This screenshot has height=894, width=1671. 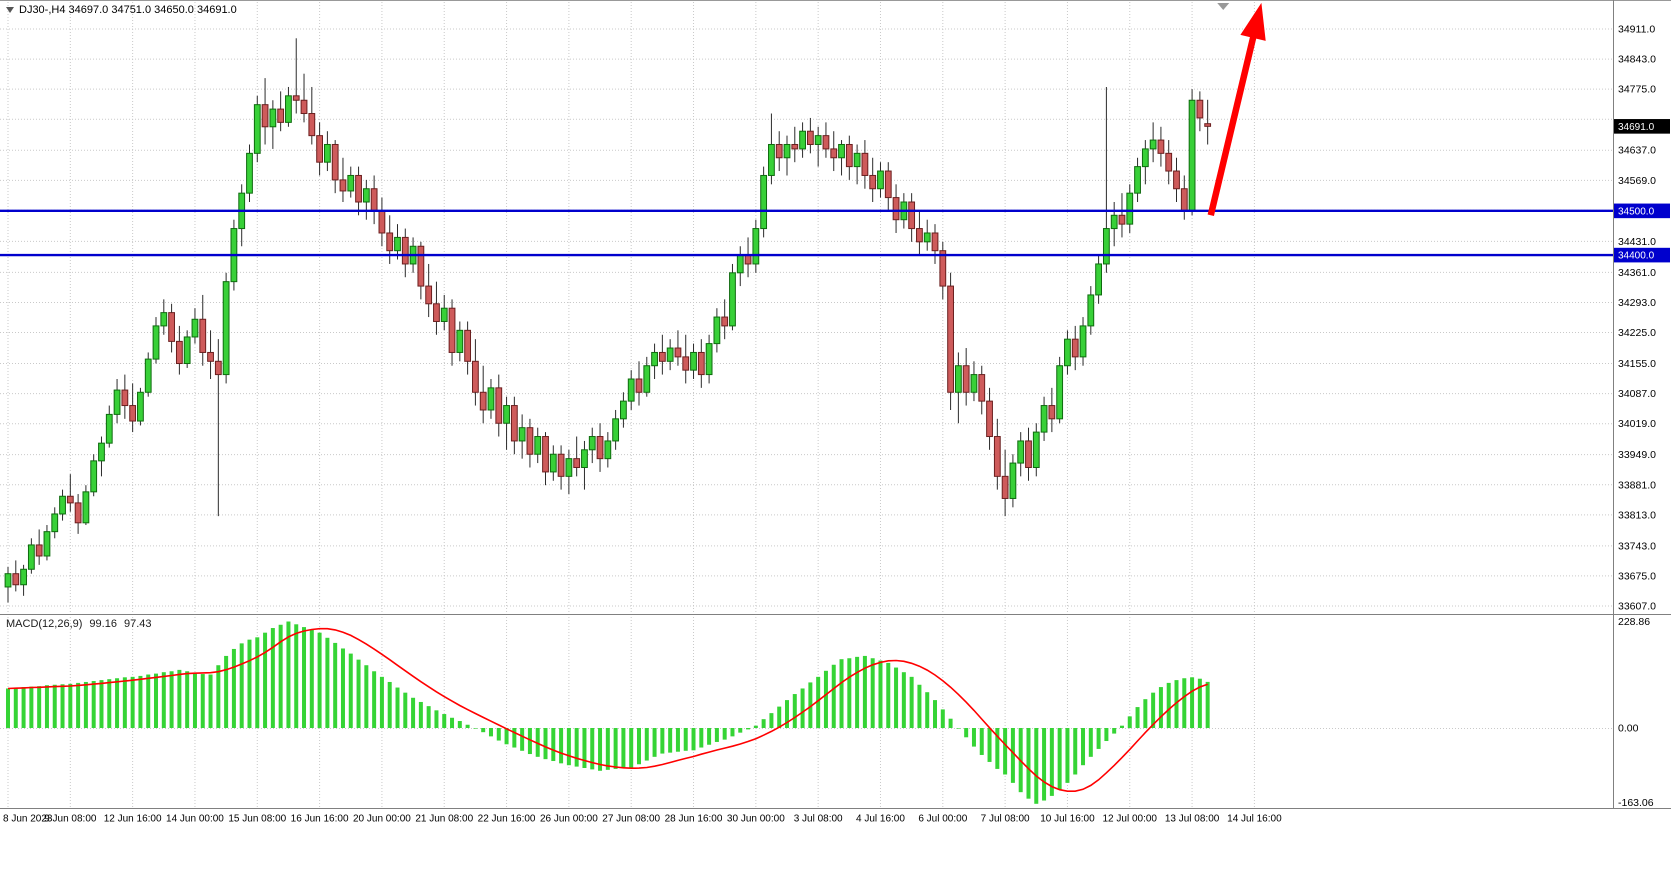 I want to click on time-axis-label: 30 Jun 00:00, so click(x=756, y=819).